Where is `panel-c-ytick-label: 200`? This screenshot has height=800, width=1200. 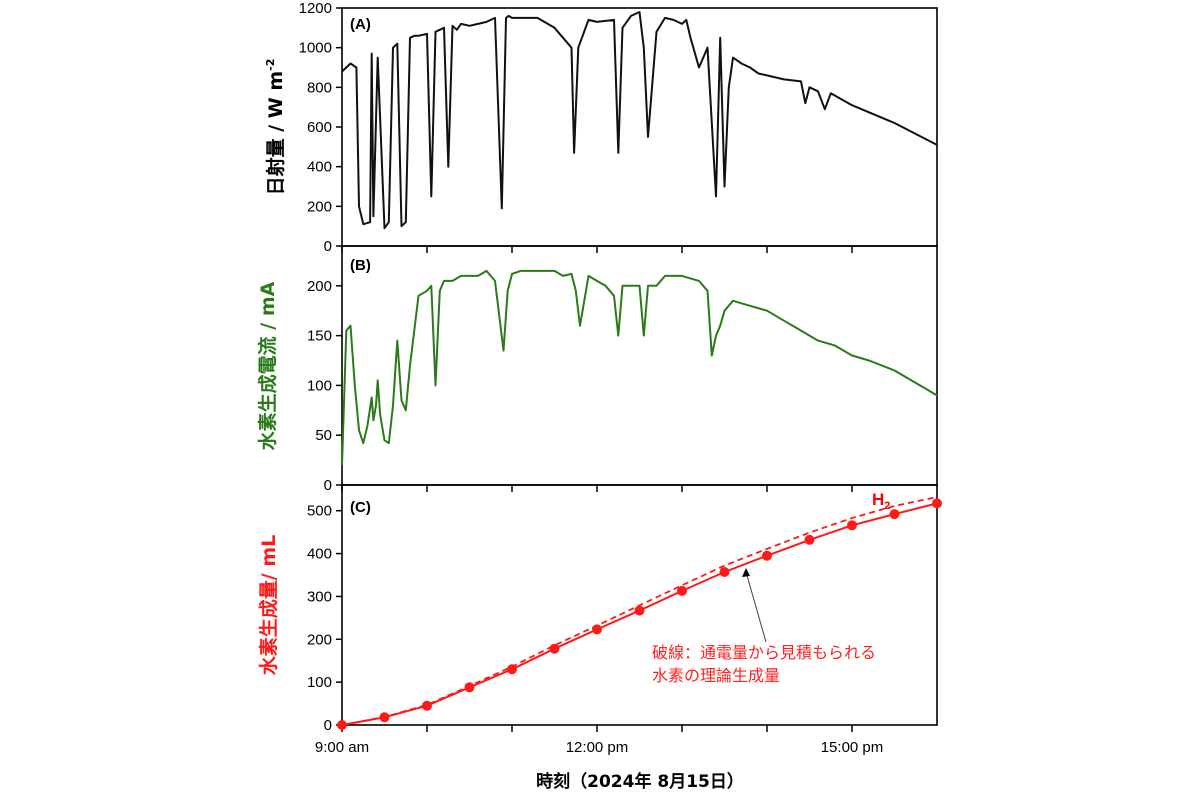
panel-c-ytick-label: 200 is located at coordinates (319, 639).